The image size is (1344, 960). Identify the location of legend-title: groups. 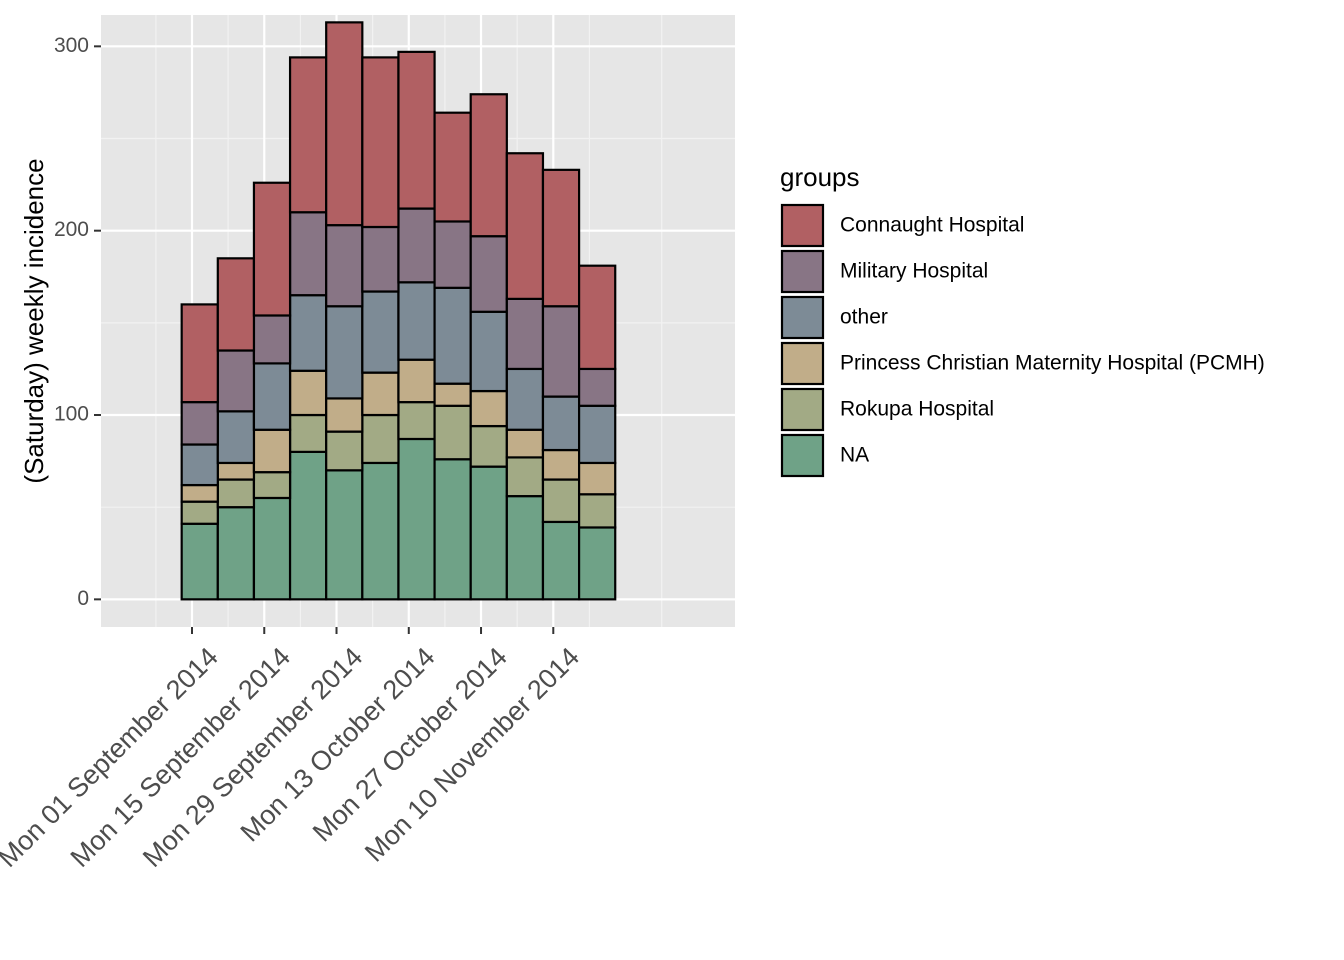
(820, 177).